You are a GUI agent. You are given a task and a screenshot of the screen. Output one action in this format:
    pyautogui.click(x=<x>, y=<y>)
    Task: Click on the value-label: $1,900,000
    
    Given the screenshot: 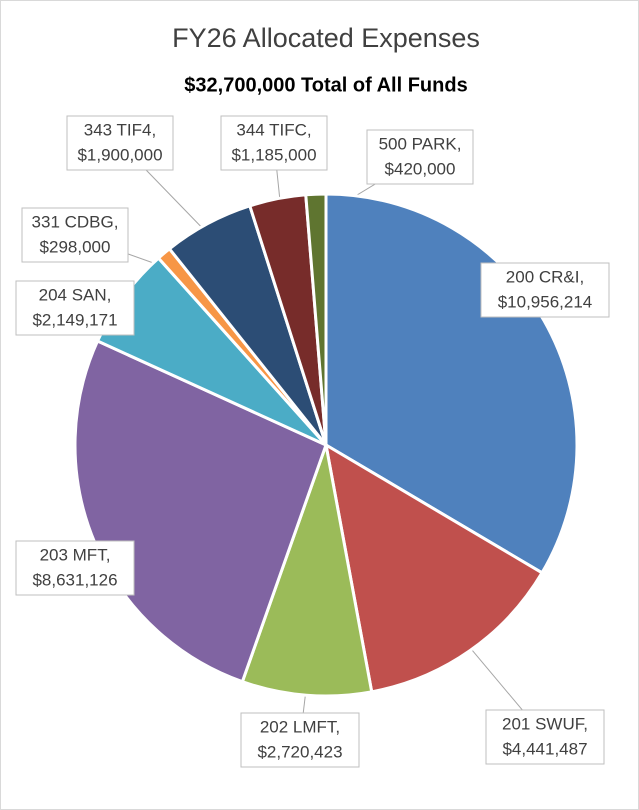 What is the action you would take?
    pyautogui.click(x=119, y=154)
    